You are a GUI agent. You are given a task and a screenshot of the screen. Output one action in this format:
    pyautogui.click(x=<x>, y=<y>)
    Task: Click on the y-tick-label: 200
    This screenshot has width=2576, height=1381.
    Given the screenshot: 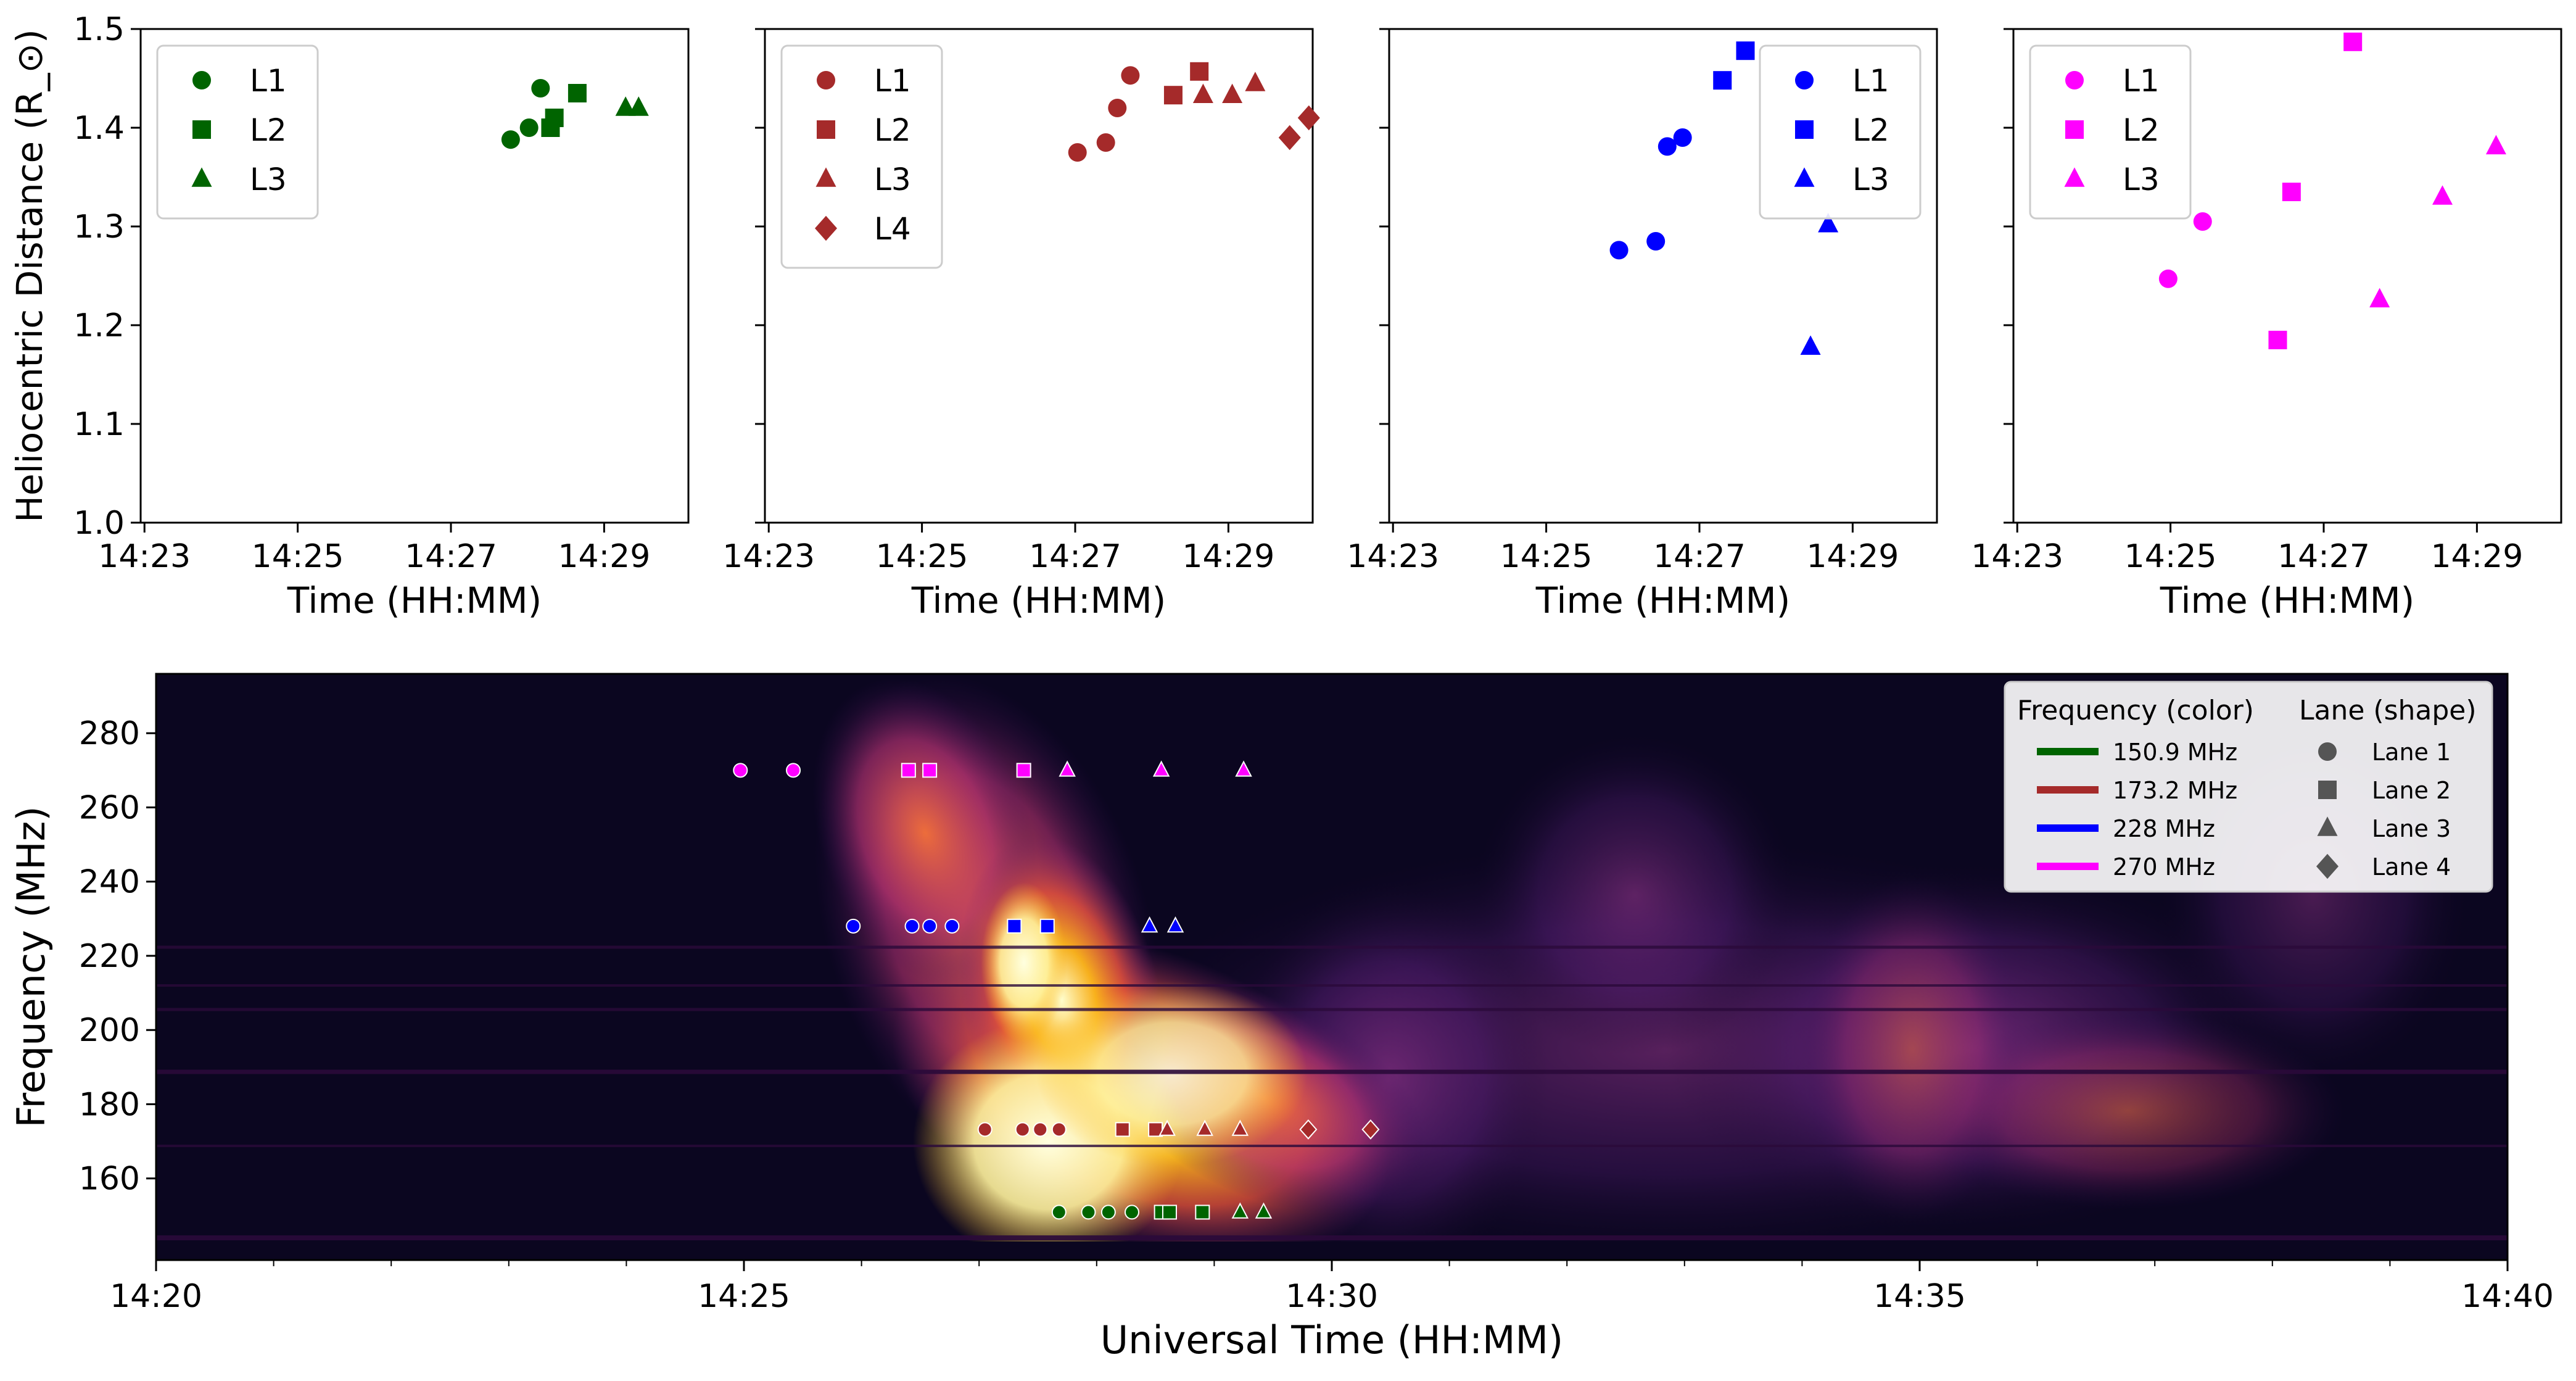 What is the action you would take?
    pyautogui.click(x=109, y=1031)
    